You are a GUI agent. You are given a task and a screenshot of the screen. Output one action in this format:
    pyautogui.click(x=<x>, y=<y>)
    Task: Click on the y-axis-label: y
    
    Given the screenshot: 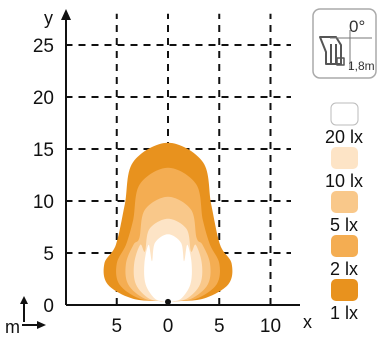 What is the action you would take?
    pyautogui.click(x=48, y=18)
    